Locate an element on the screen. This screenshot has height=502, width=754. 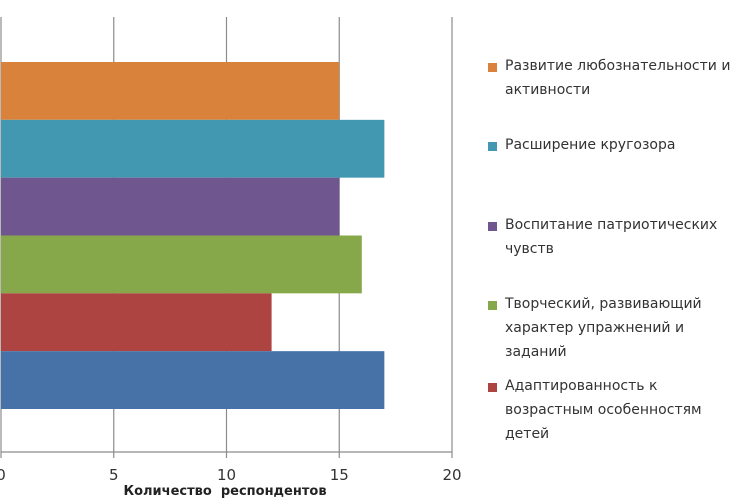
x-tick-labels: 0 5 10 15 20 is located at coordinates (231, 475).